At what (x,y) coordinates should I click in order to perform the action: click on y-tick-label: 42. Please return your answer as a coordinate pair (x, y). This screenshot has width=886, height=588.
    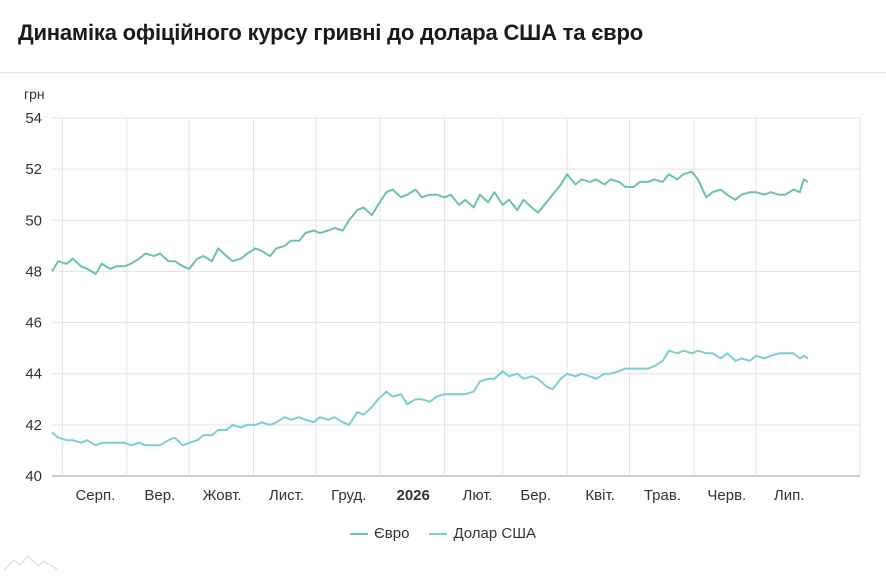
    Looking at the image, I should click on (33, 425).